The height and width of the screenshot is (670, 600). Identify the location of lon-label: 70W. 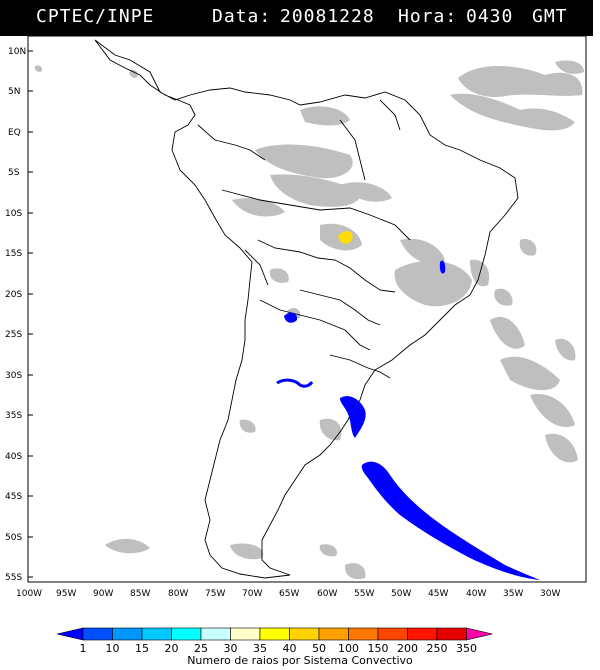
(252, 594).